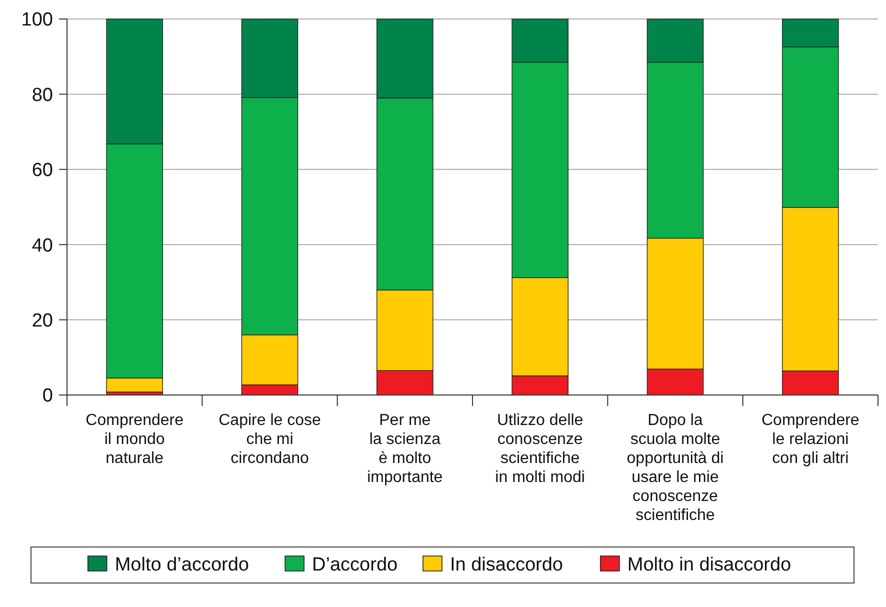 The height and width of the screenshot is (607, 886). What do you see at coordinates (37, 20) in the screenshot?
I see `y-tick-label: 100` at bounding box center [37, 20].